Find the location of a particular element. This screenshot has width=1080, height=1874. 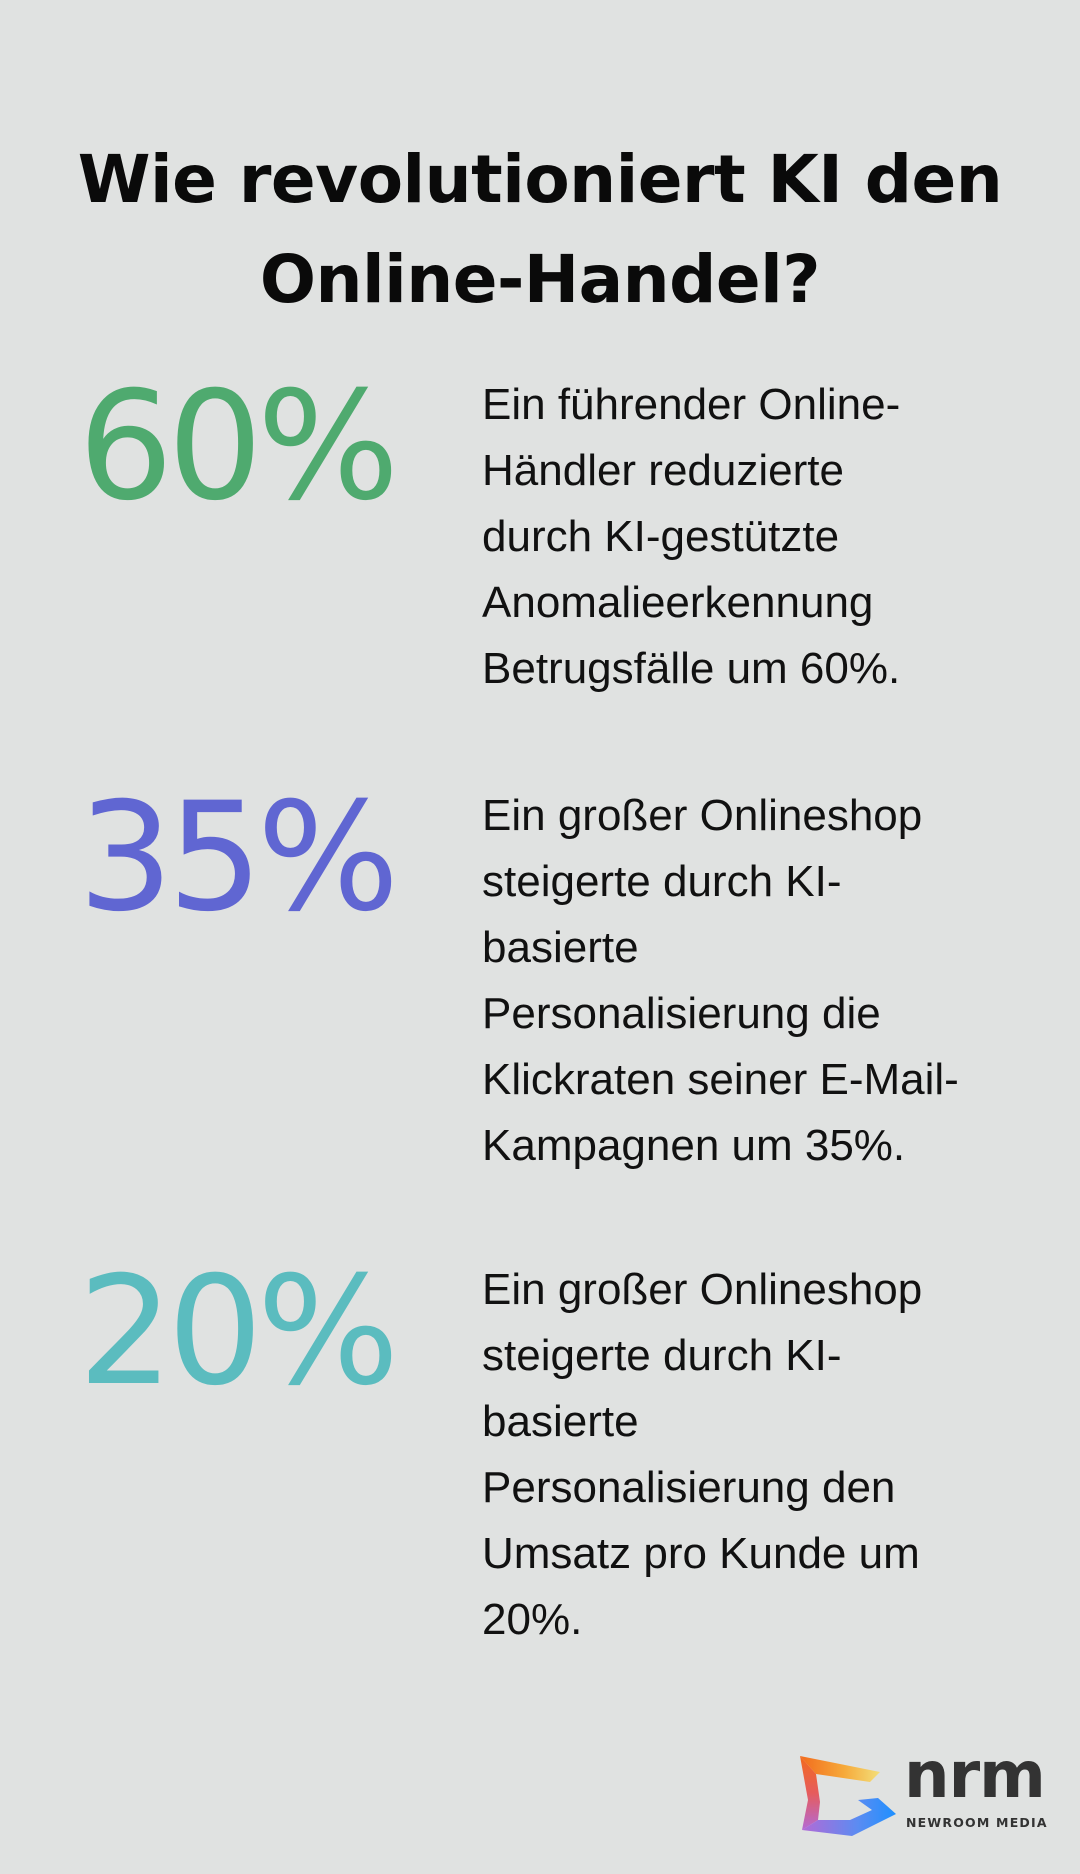

stat-description-line: Umsatz pro Kunde um is located at coordinates (701, 1553).